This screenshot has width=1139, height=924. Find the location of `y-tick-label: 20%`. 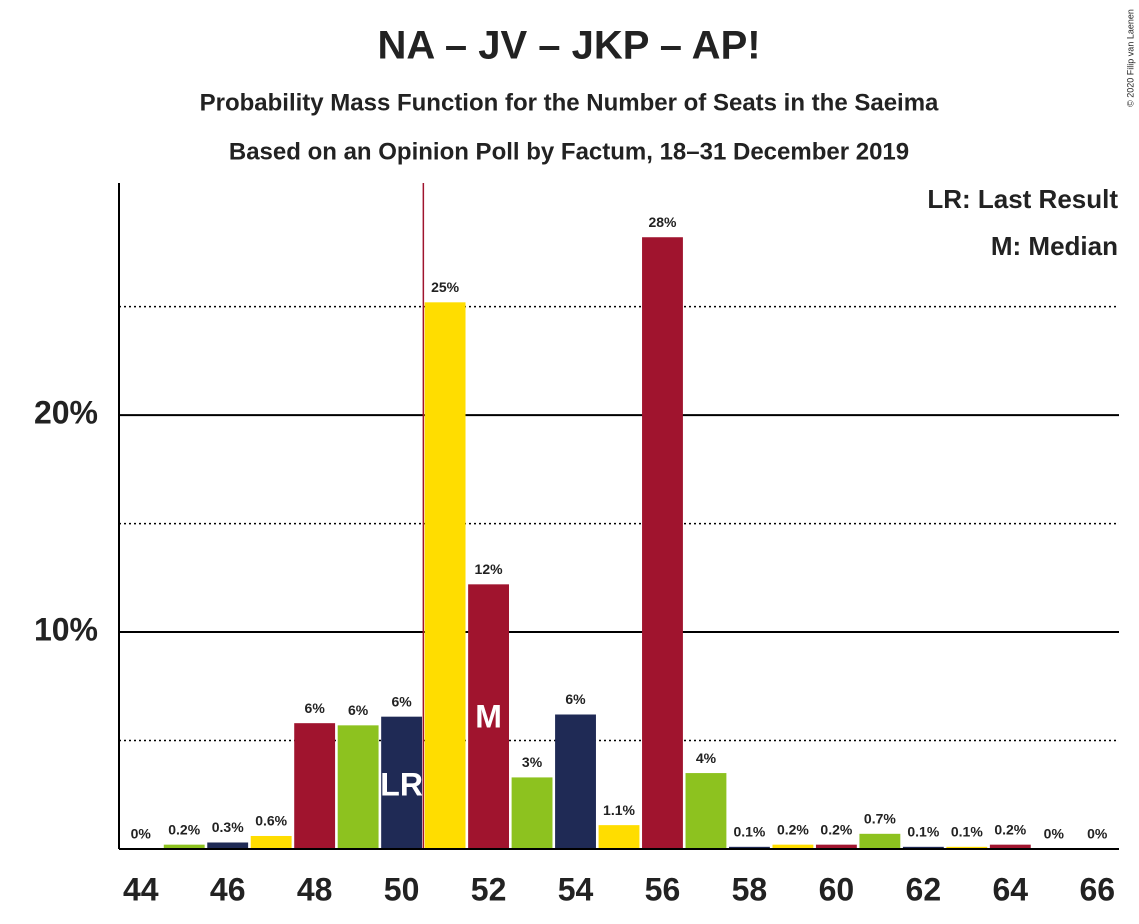

y-tick-label: 20% is located at coordinates (66, 413).